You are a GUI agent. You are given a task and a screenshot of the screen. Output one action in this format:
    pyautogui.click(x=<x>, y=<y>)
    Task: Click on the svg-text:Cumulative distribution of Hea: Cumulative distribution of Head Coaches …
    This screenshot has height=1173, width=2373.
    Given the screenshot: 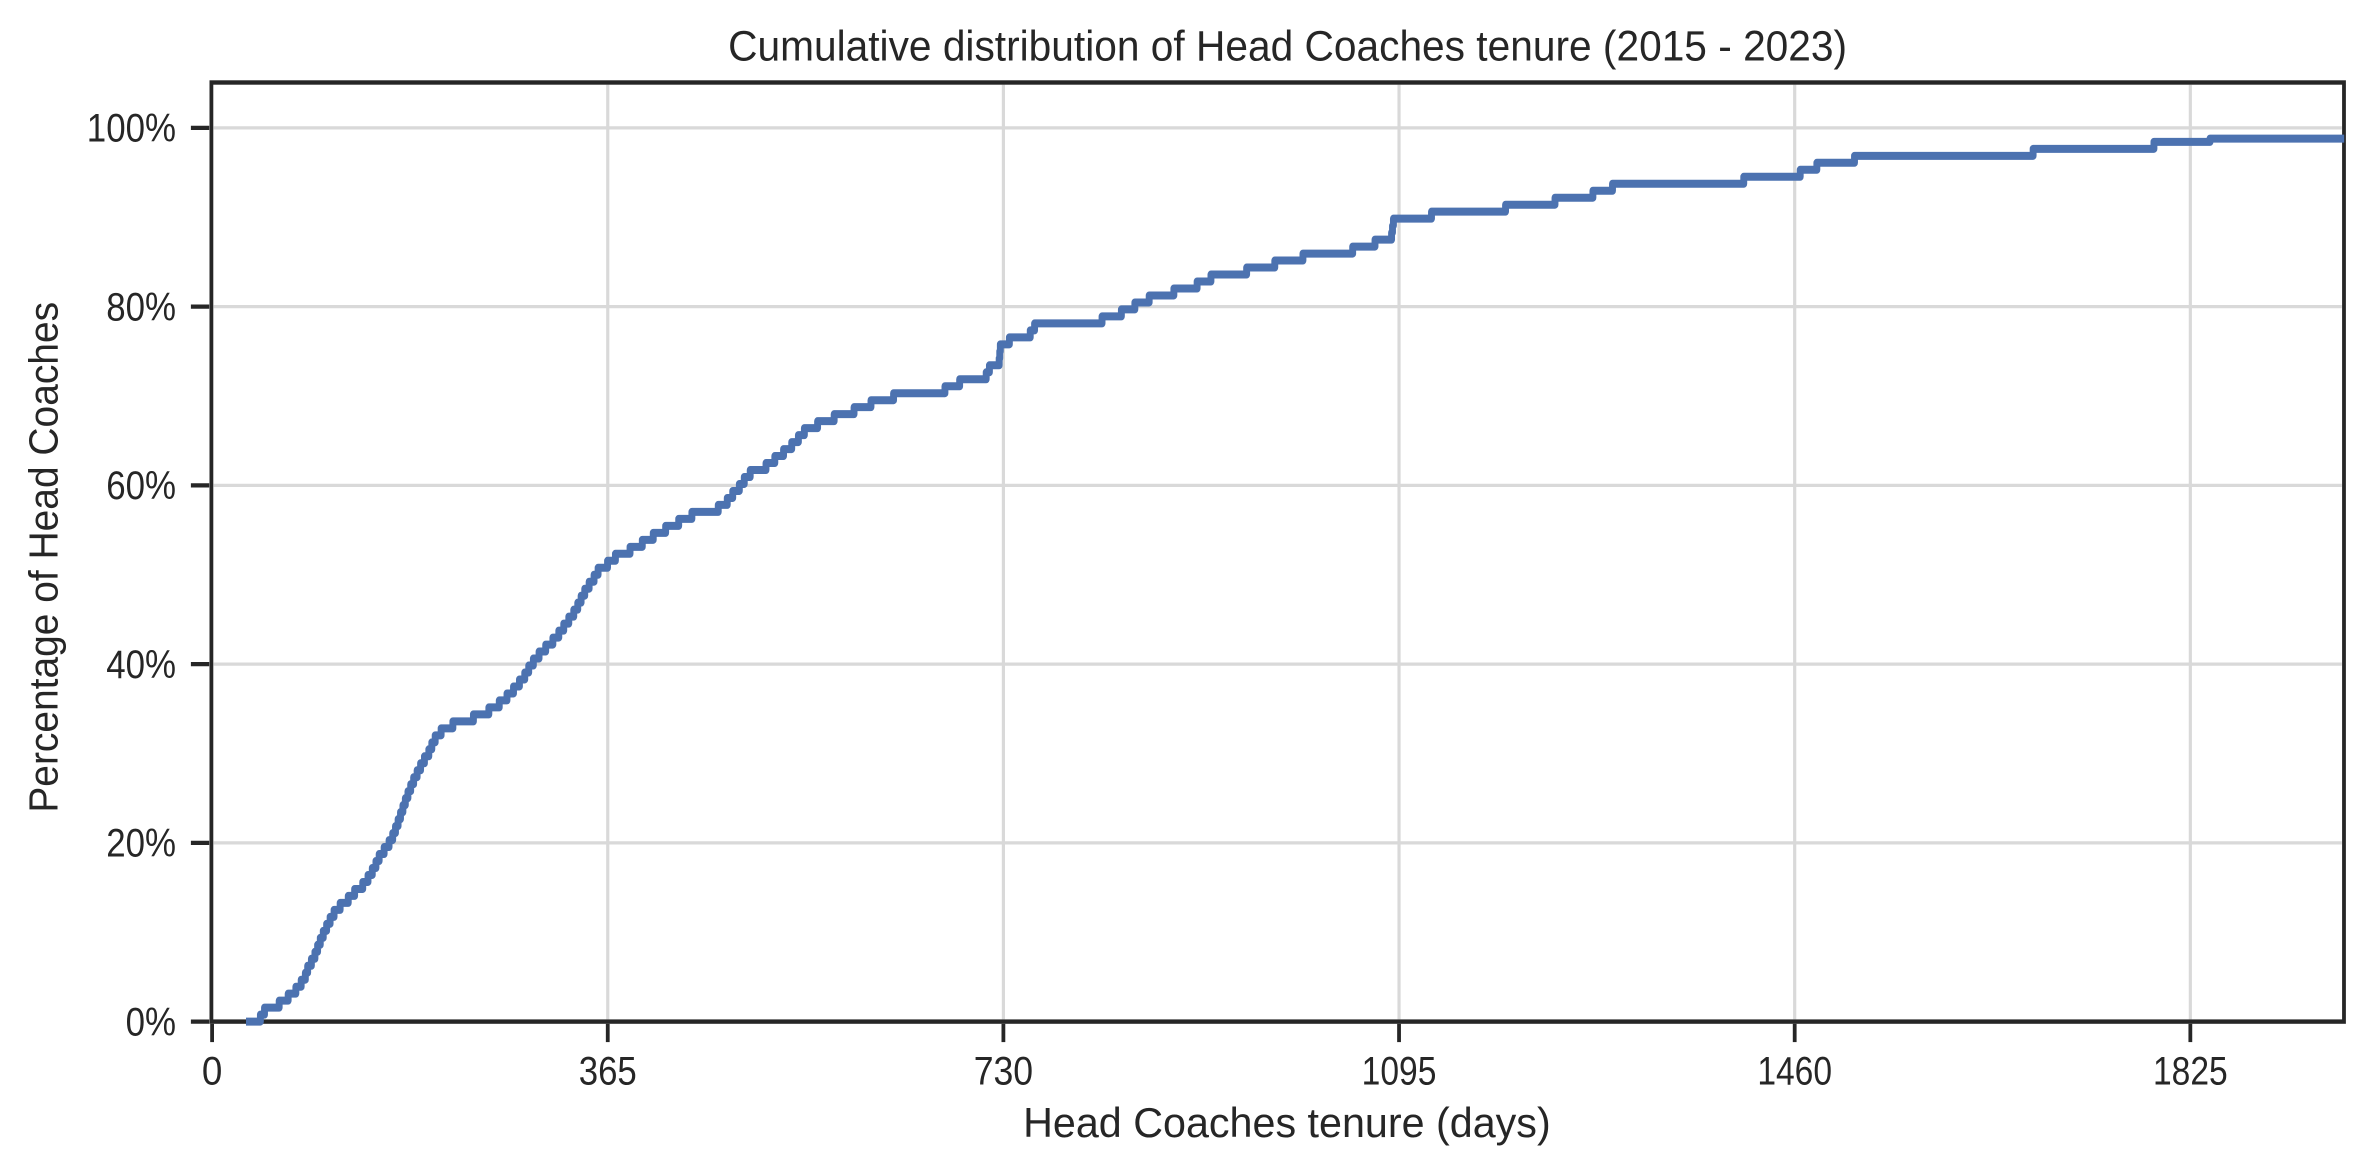 What is the action you would take?
    pyautogui.click(x=1287, y=45)
    